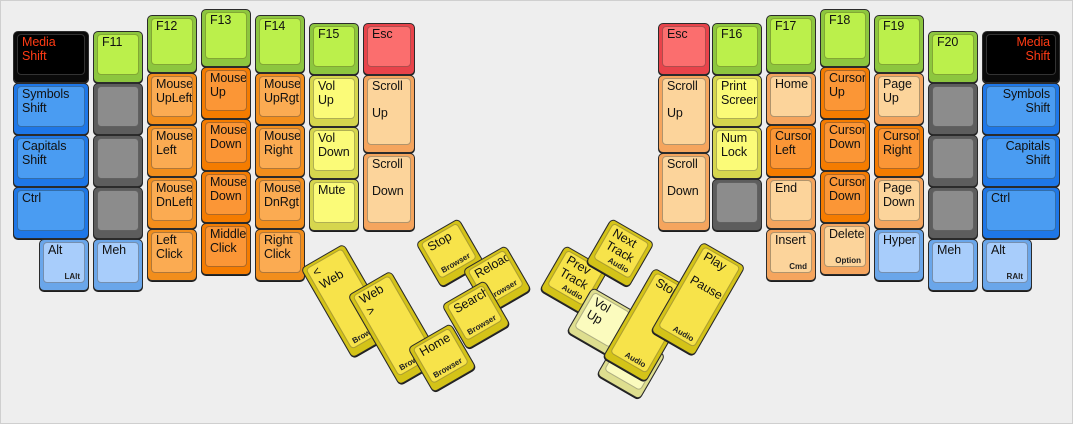 This screenshot has height=424, width=1073. Describe the element at coordinates (635, 360) in the screenshot. I see `key-sublabel: Audio` at that location.